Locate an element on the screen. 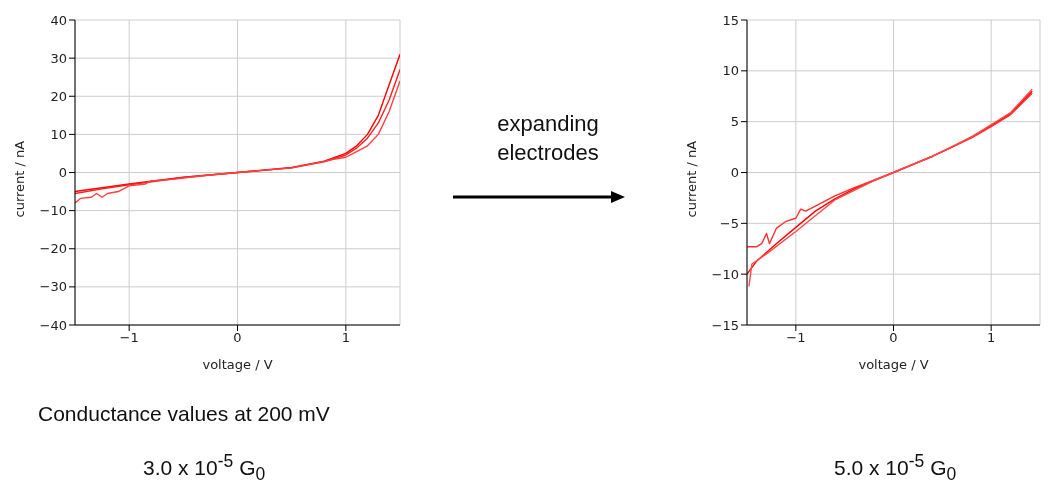 The width and height of the screenshot is (1056, 485). y-tick-label: 15 is located at coordinates (730, 20).